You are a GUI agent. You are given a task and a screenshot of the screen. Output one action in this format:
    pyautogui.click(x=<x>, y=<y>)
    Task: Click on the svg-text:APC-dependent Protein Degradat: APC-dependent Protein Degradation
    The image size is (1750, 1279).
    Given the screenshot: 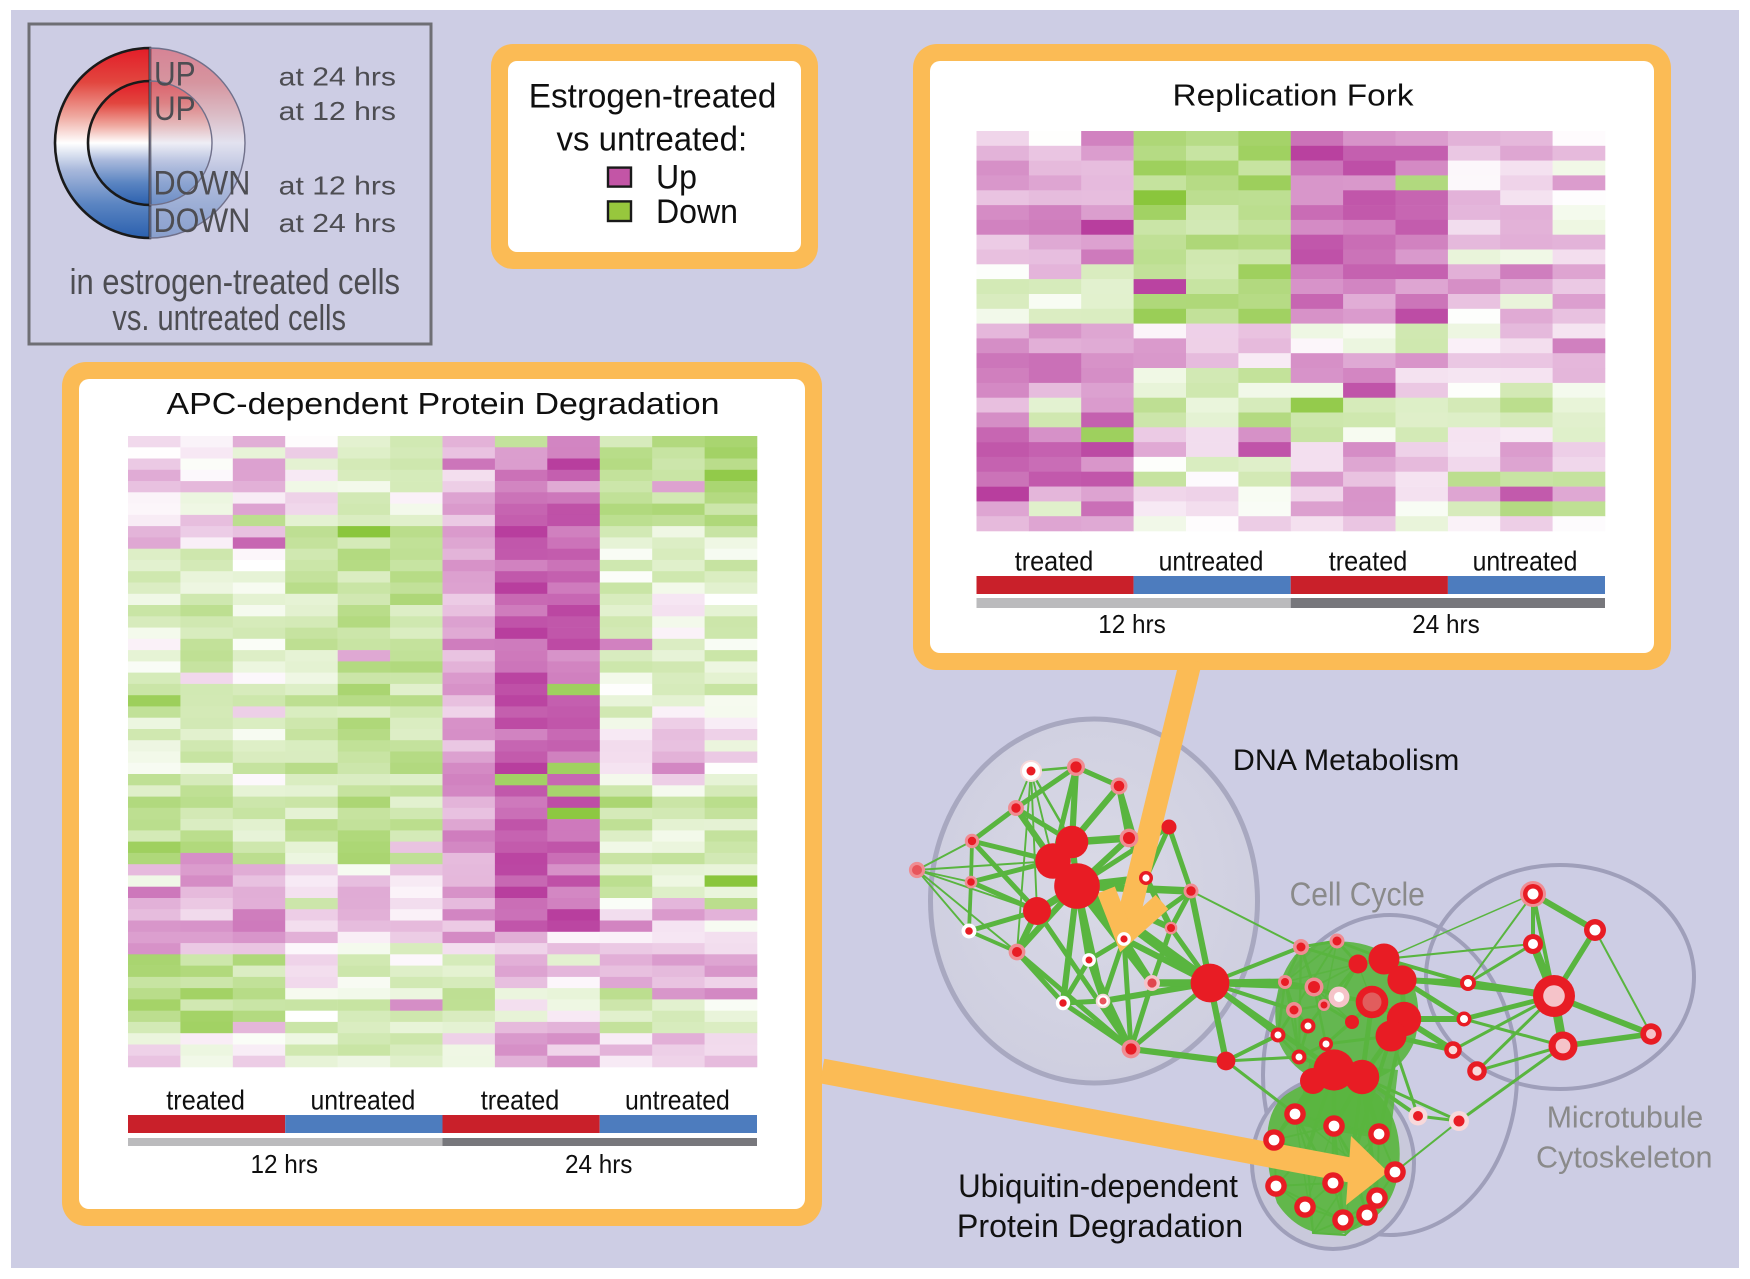 What is the action you would take?
    pyautogui.click(x=443, y=403)
    